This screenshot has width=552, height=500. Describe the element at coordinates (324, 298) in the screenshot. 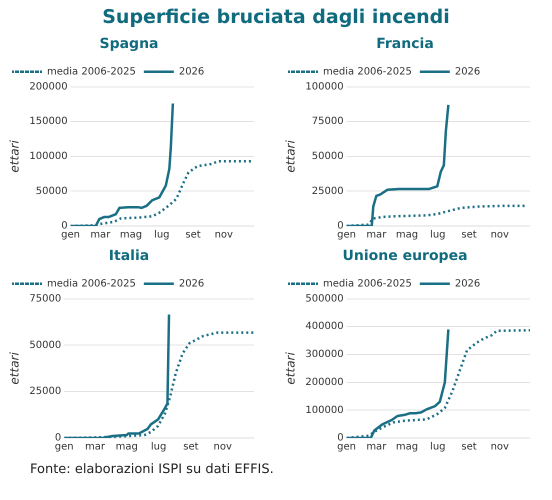

I see `y-tick-label: 500000` at that location.